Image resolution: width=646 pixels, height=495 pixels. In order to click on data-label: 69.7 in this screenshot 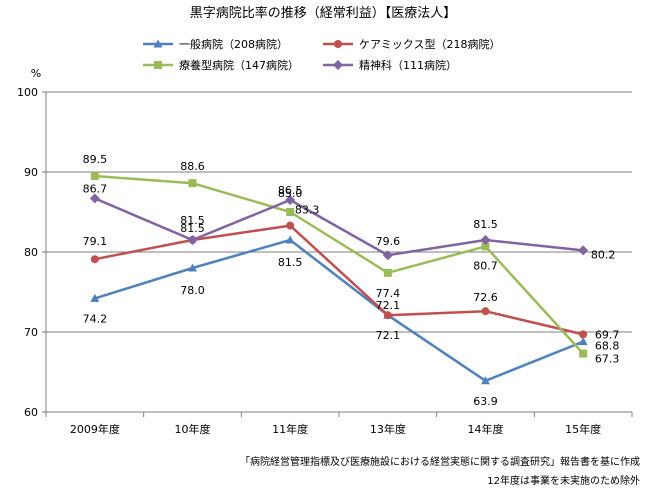, I will do `click(607, 334)`.